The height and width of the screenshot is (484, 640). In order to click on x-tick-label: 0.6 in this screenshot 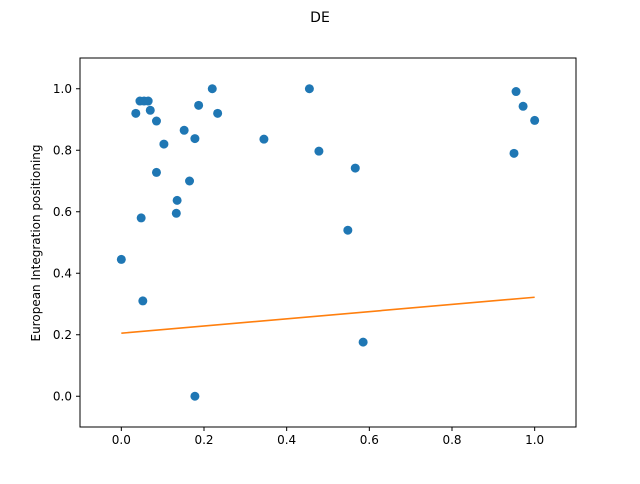, I will do `click(369, 440)`.